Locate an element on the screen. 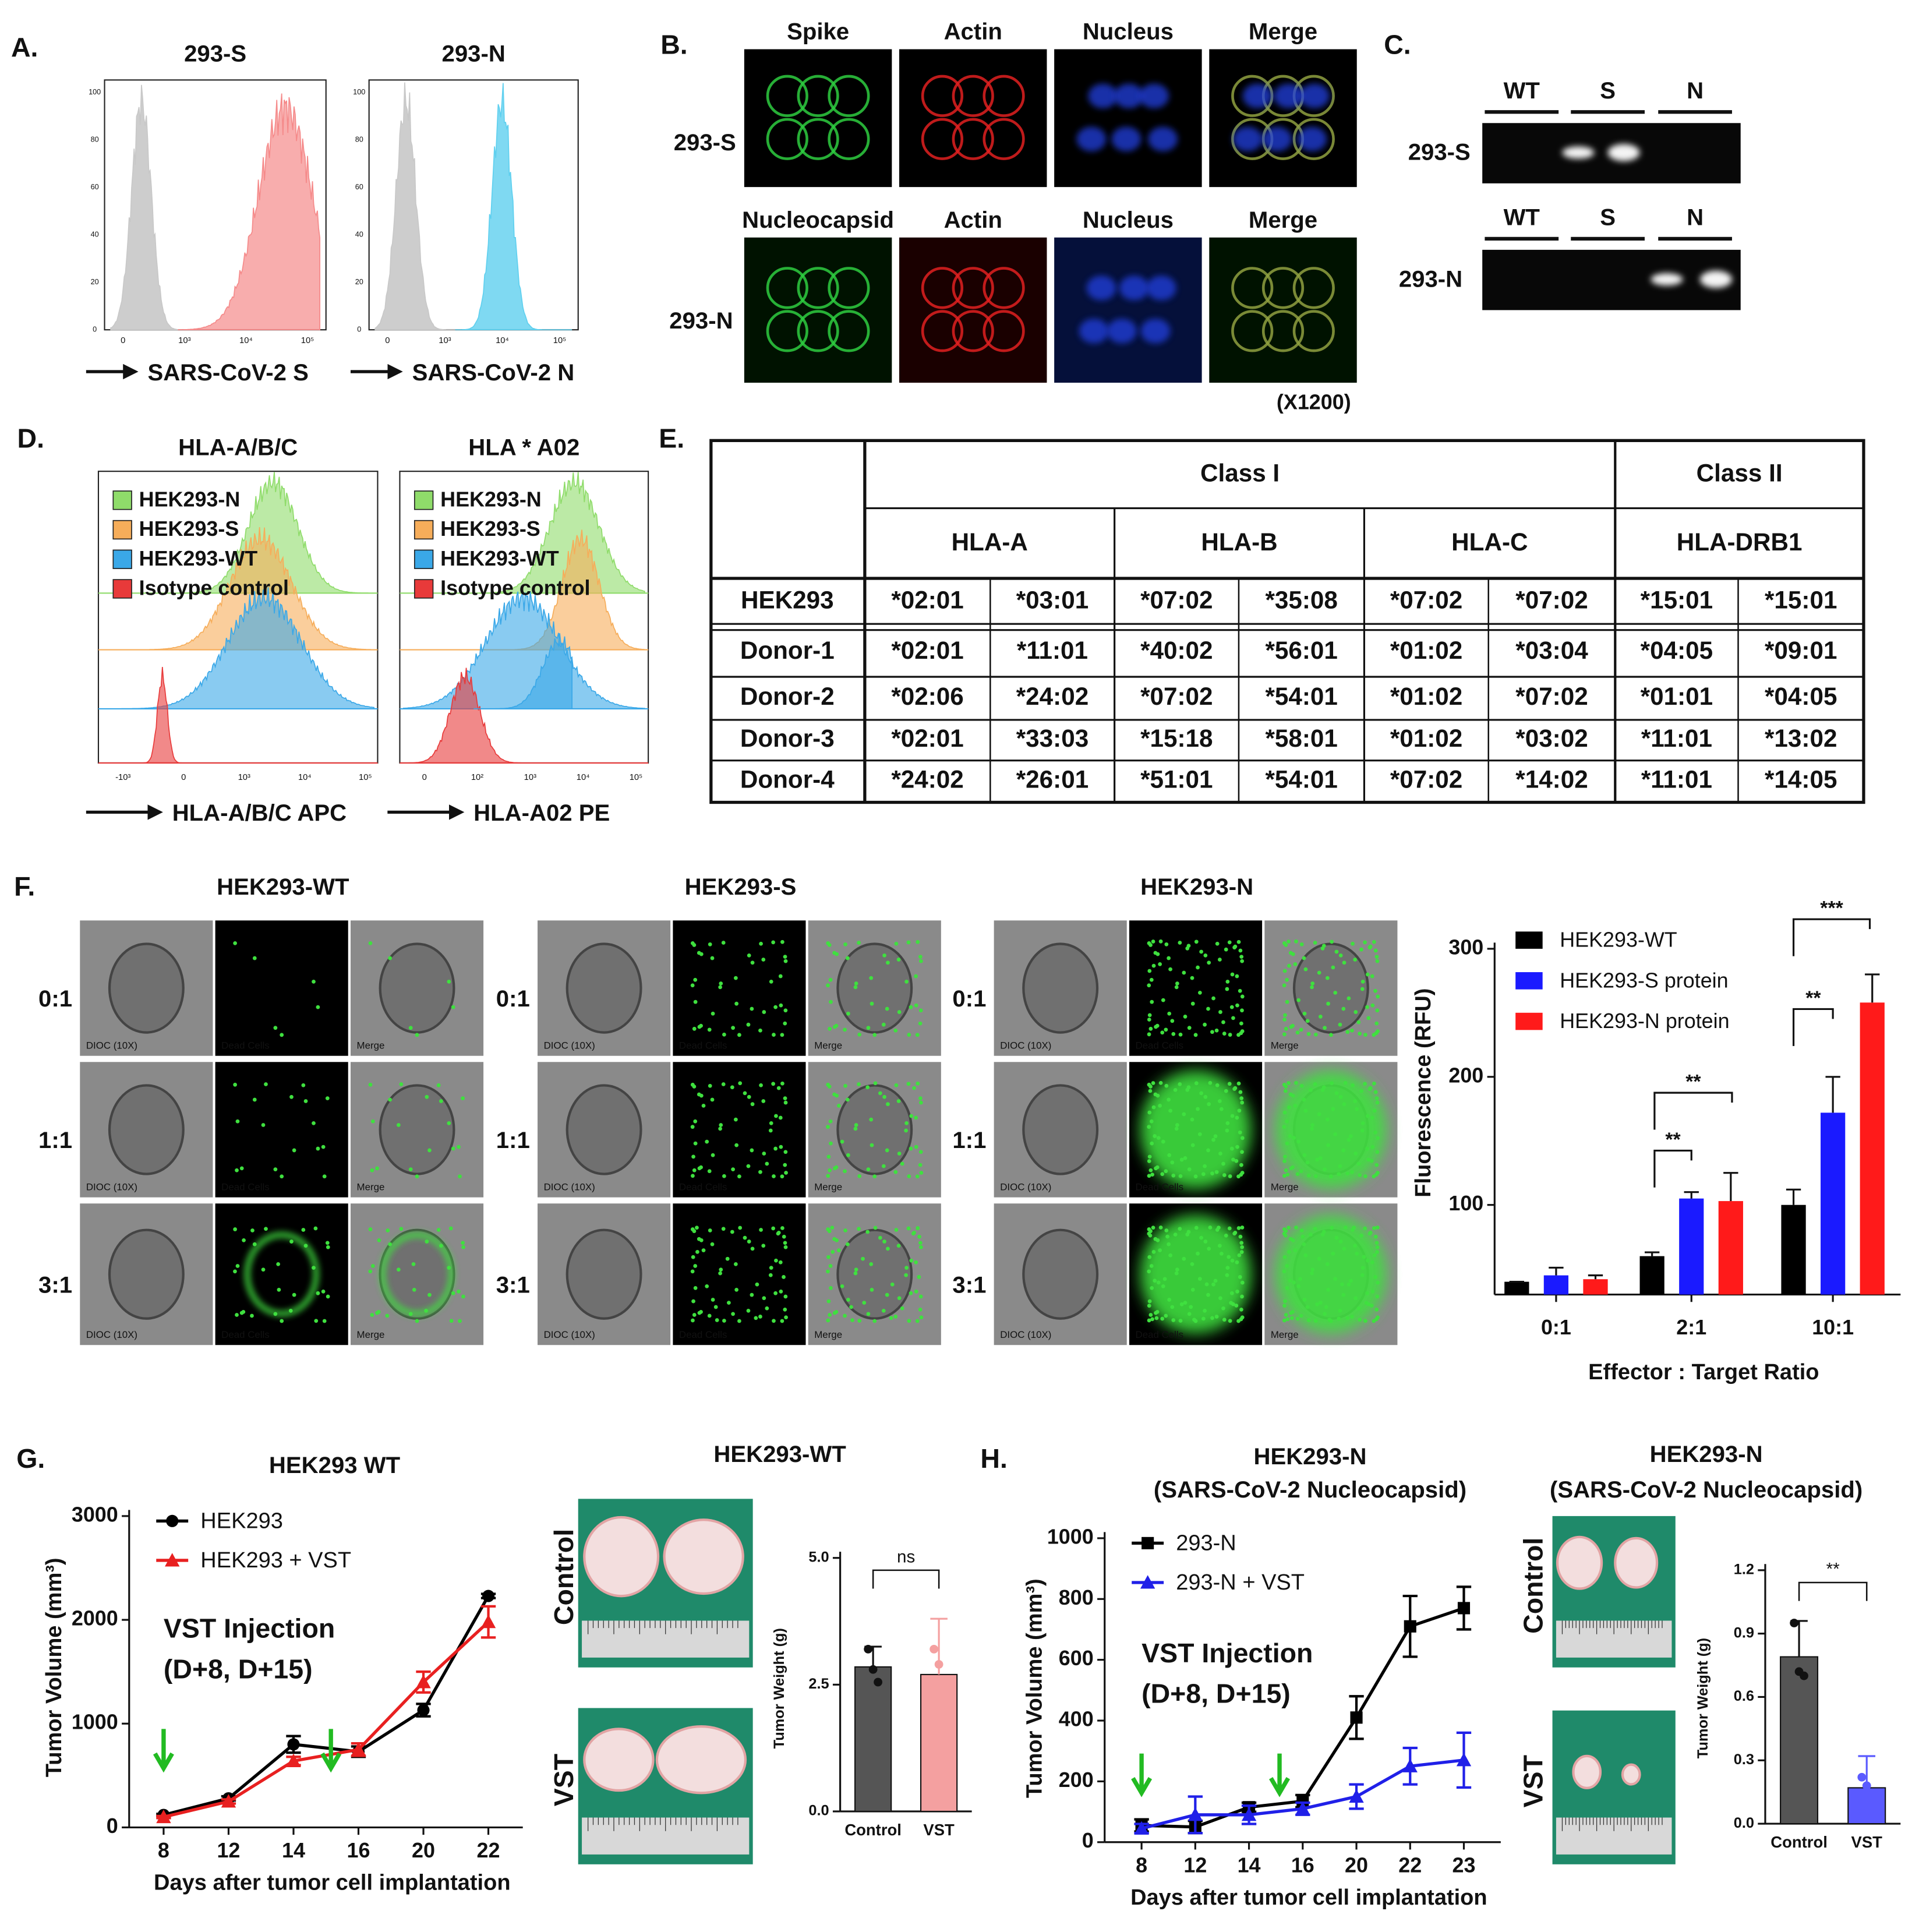 Image resolution: width=1919 pixels, height=1932 pixels. table-cell: *04:05 is located at coordinates (1677, 650).